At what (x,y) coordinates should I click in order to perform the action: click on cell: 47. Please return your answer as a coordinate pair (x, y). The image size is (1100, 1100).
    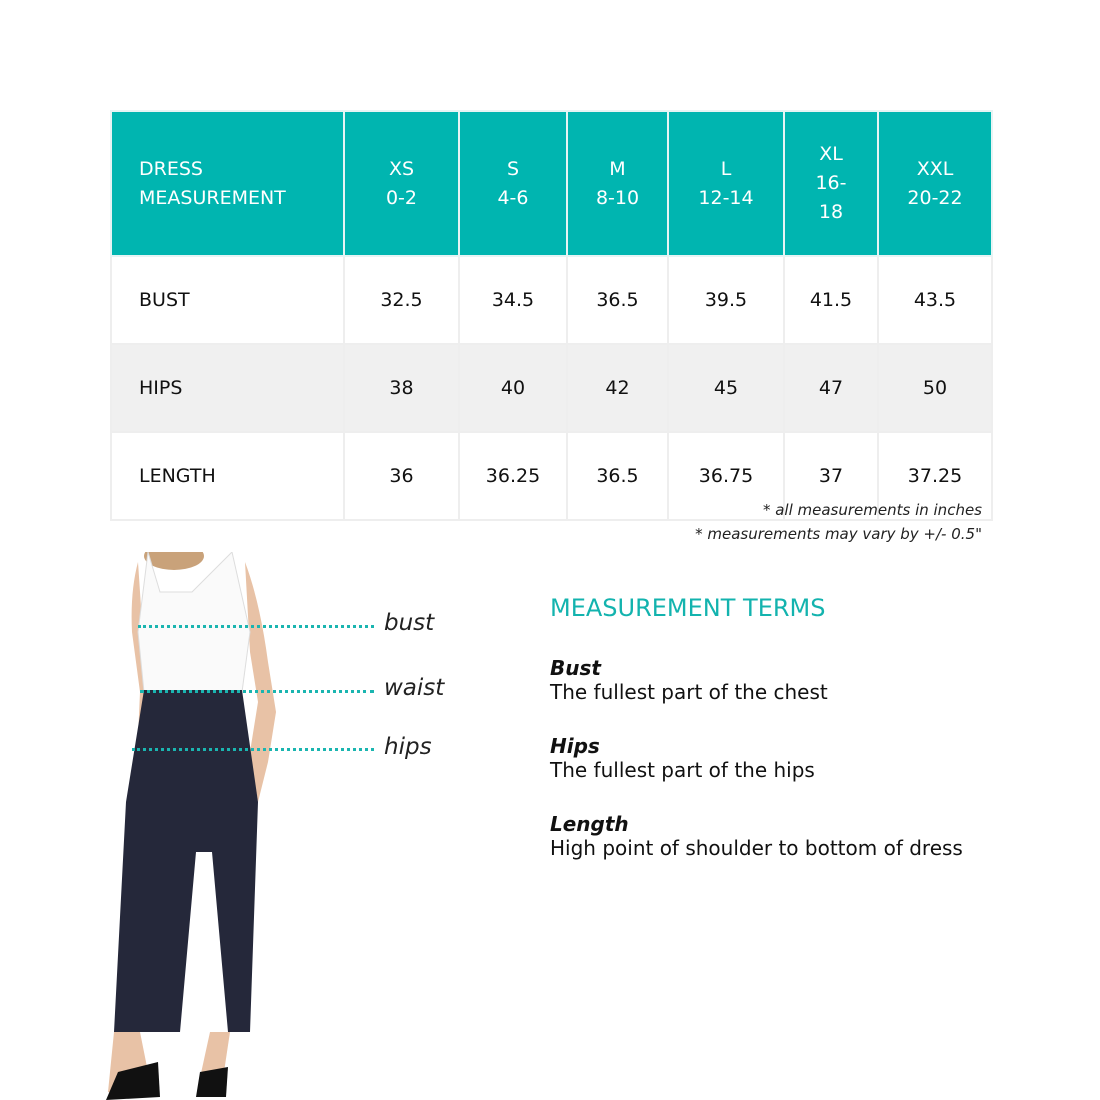
    Looking at the image, I should click on (831, 388).